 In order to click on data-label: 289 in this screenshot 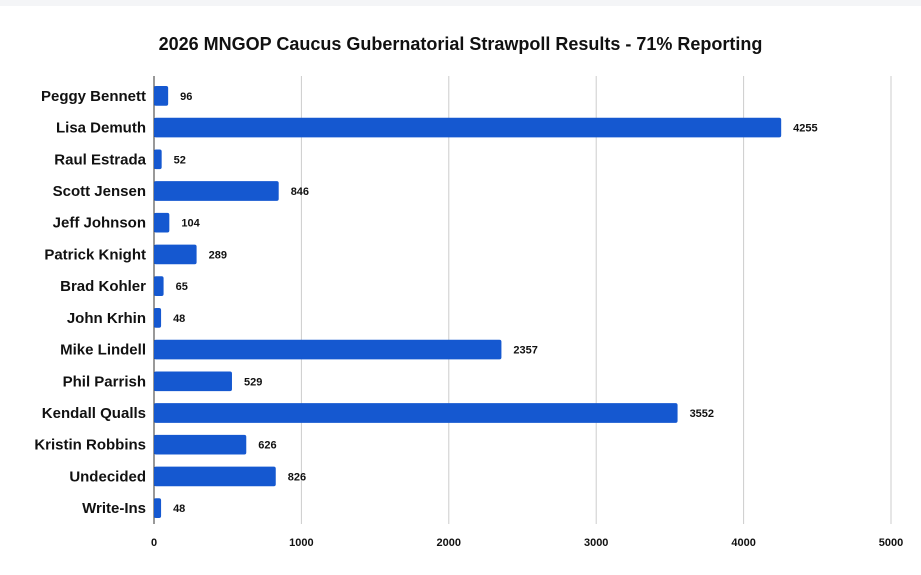, I will do `click(218, 255)`.